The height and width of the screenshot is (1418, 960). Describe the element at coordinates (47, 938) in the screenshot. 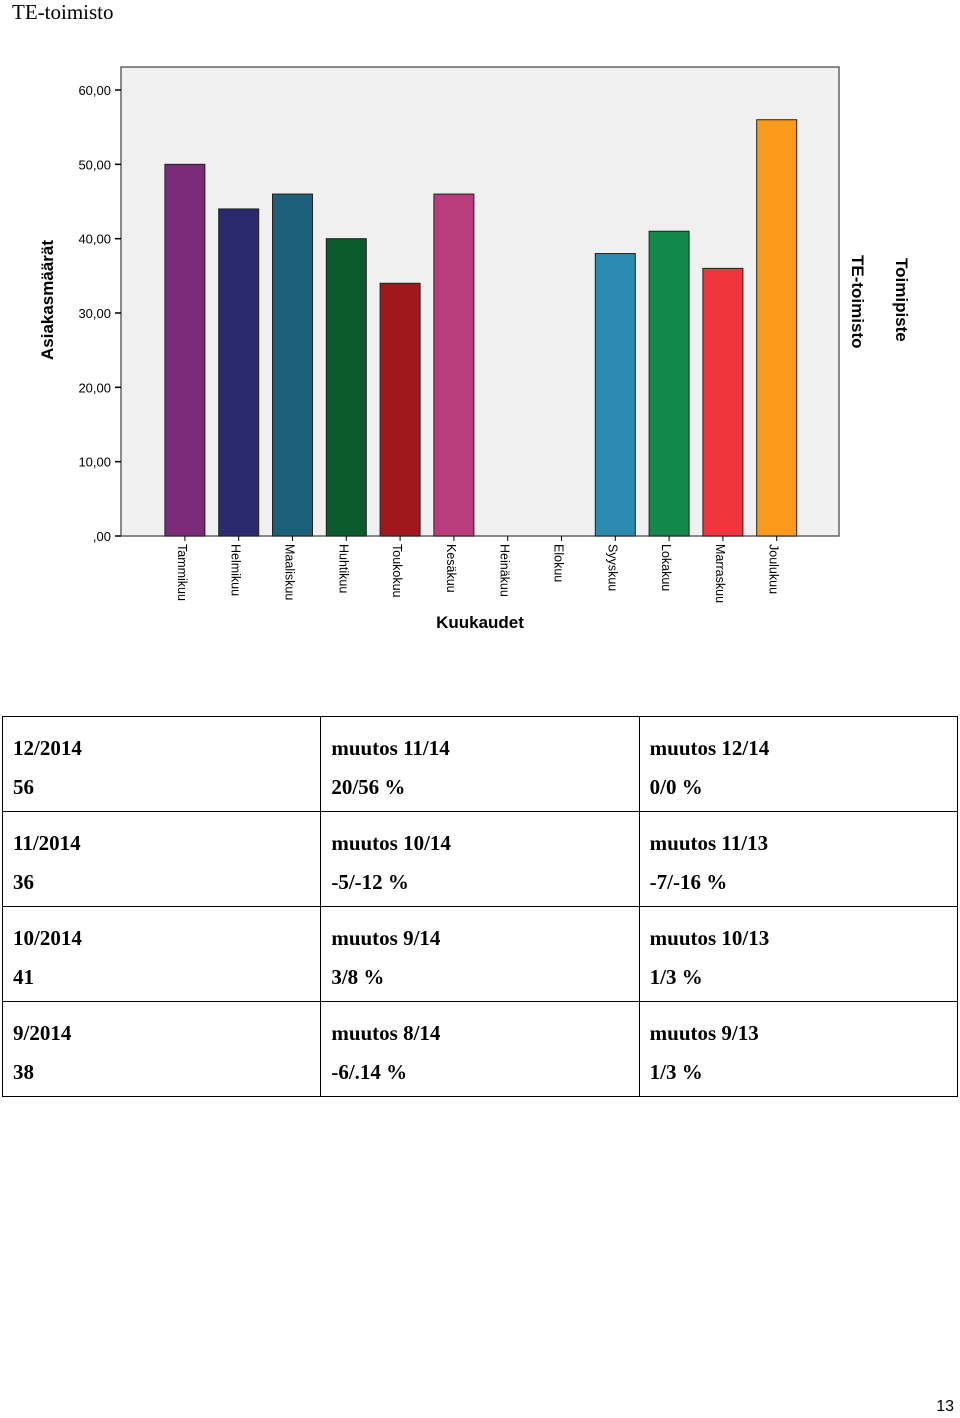

I see `cell-period: 10/2014` at that location.